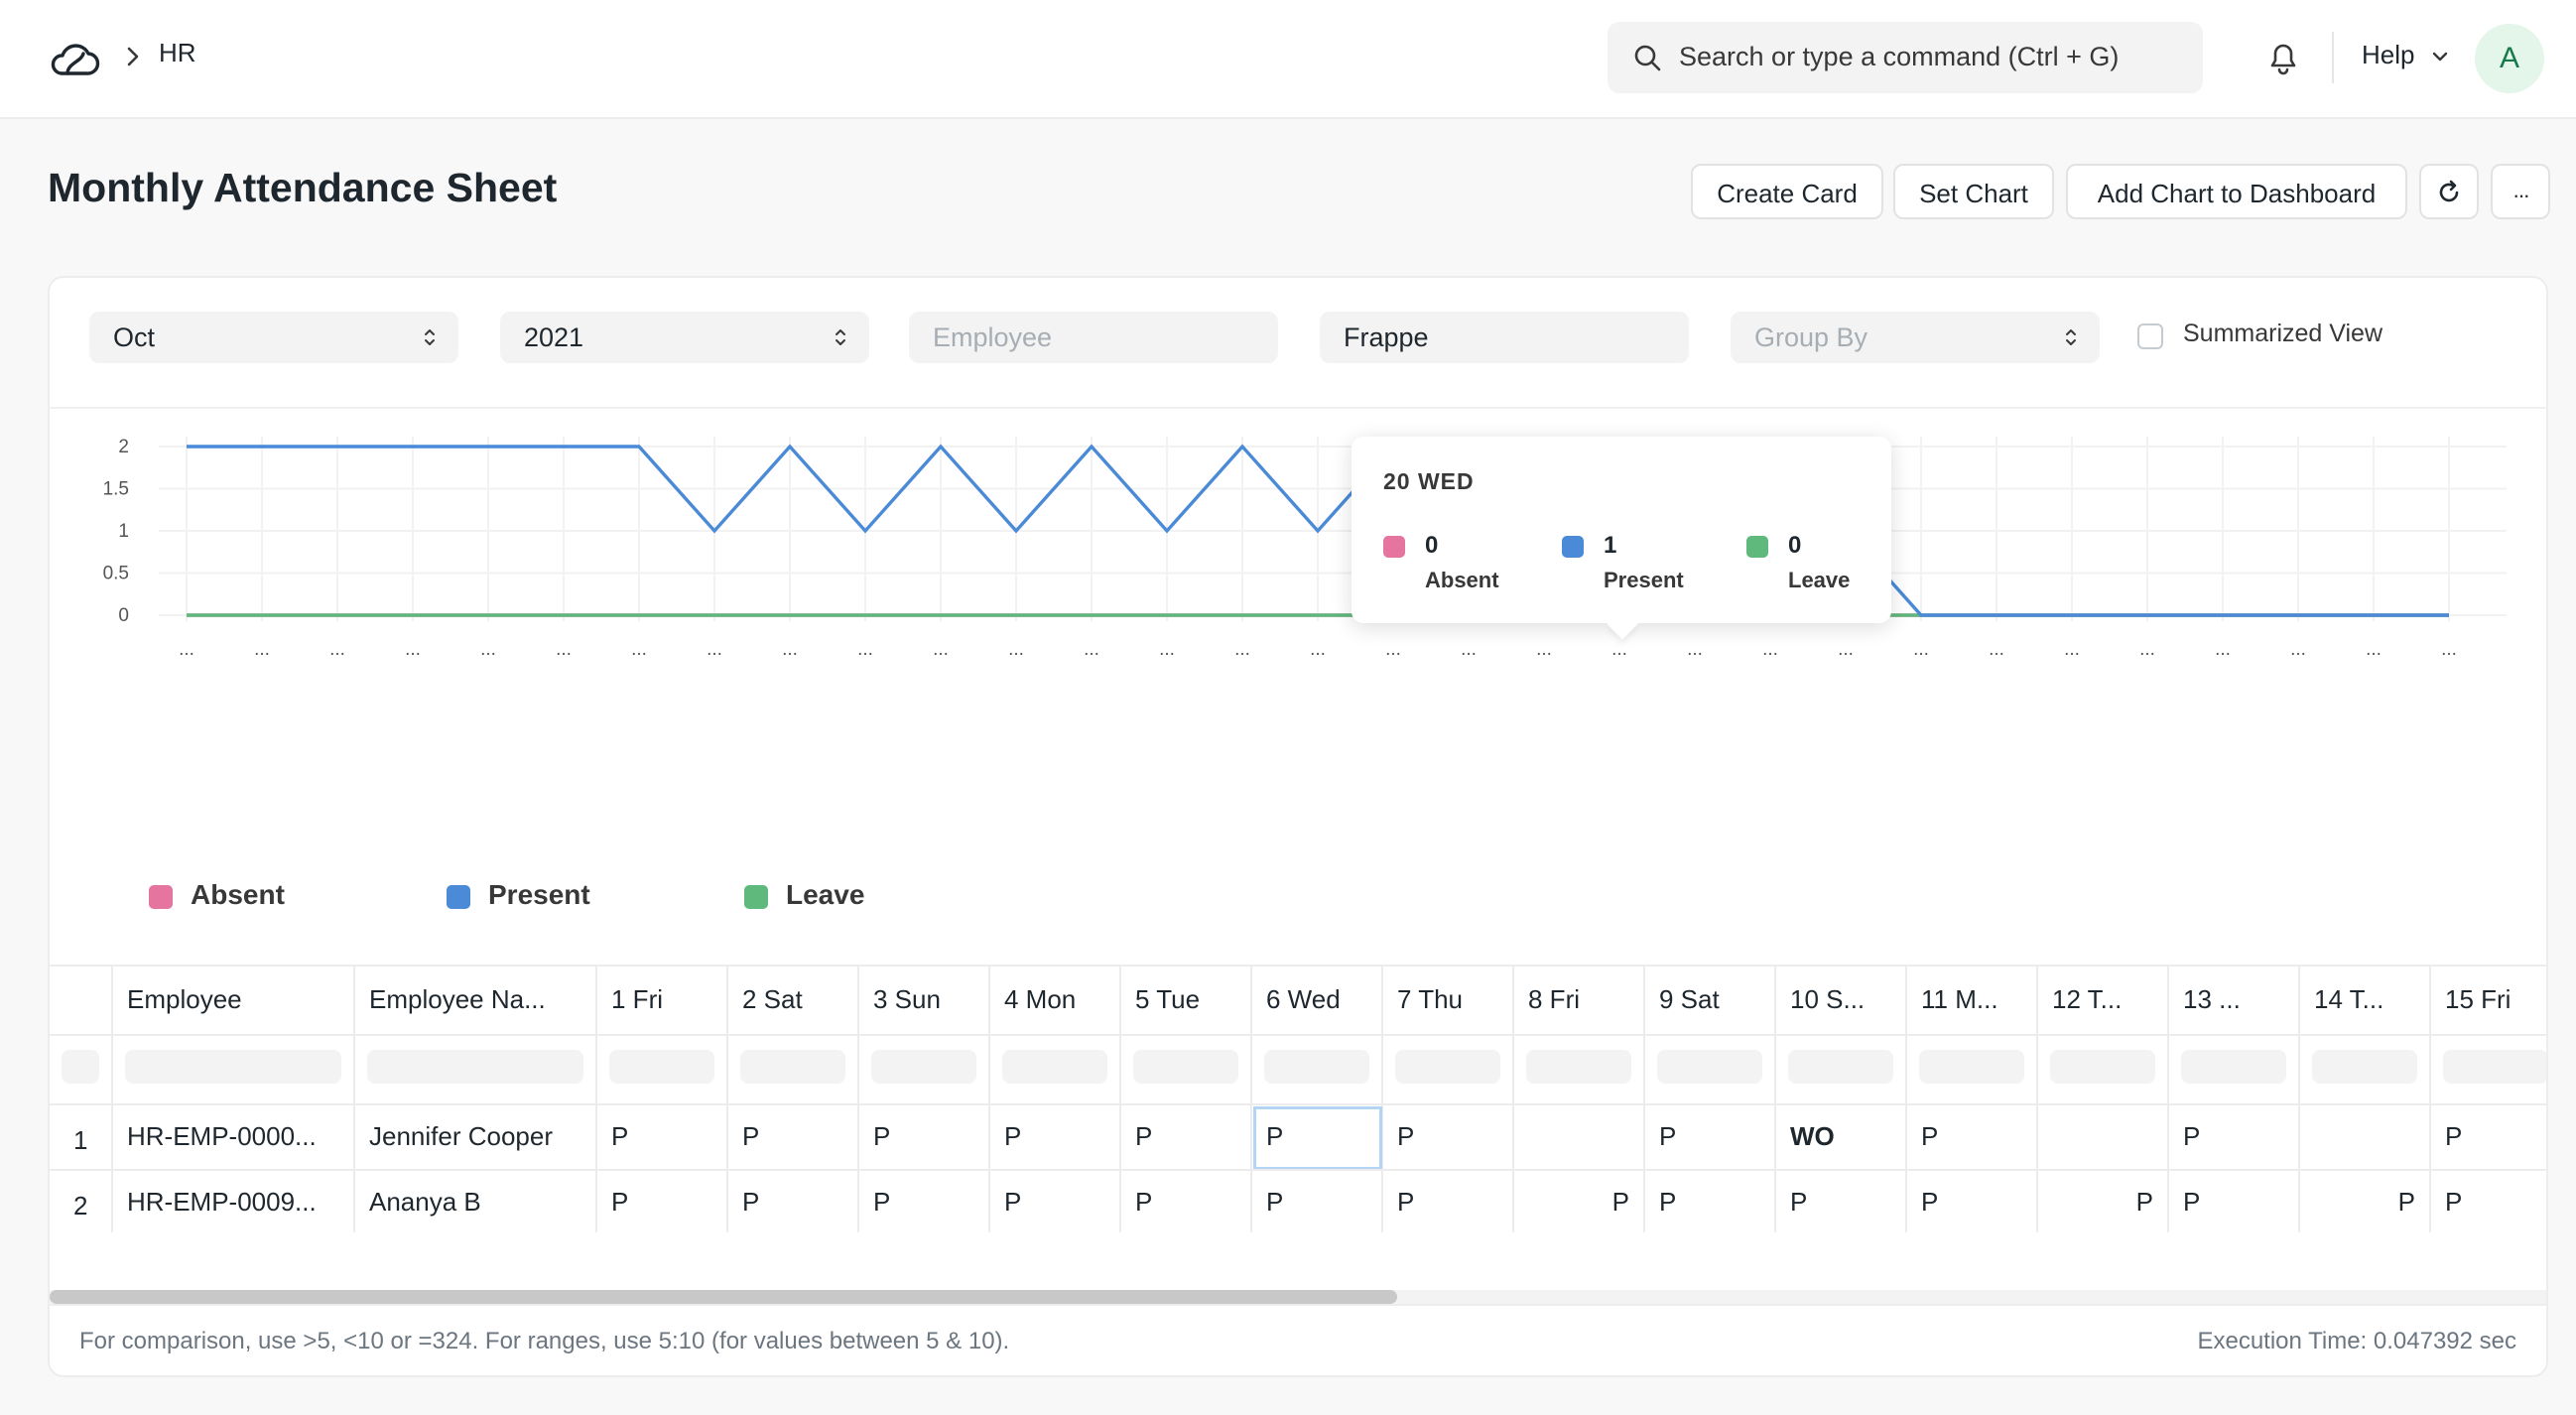 Image resolution: width=2576 pixels, height=1415 pixels. What do you see at coordinates (724, 1297) in the screenshot?
I see `horizontal-scrollbar-thumb` at bounding box center [724, 1297].